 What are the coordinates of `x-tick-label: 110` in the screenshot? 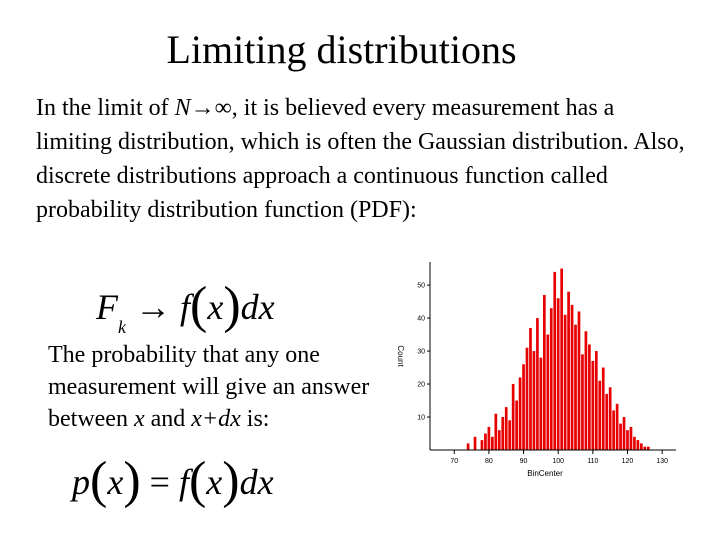 It's located at (592, 461).